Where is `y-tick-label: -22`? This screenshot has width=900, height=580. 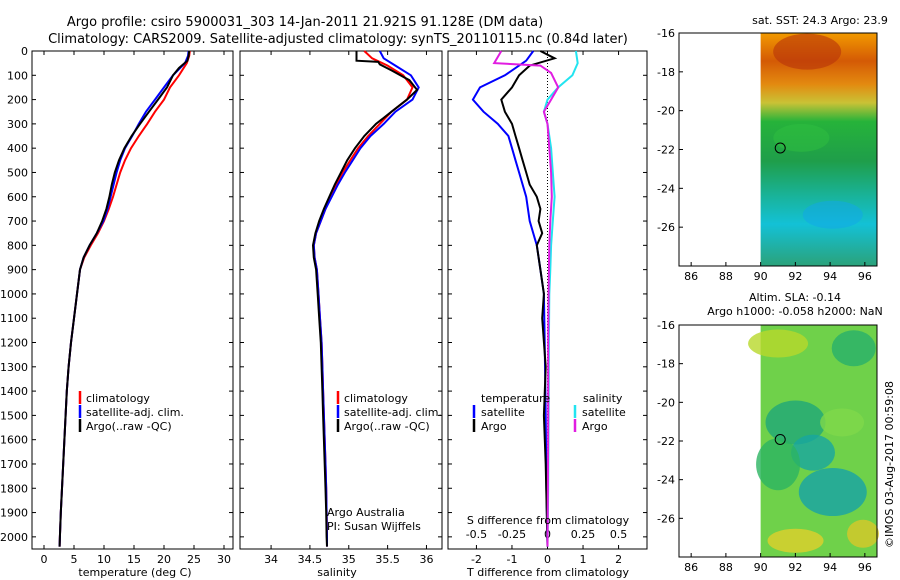 y-tick-label: -22 is located at coordinates (666, 441).